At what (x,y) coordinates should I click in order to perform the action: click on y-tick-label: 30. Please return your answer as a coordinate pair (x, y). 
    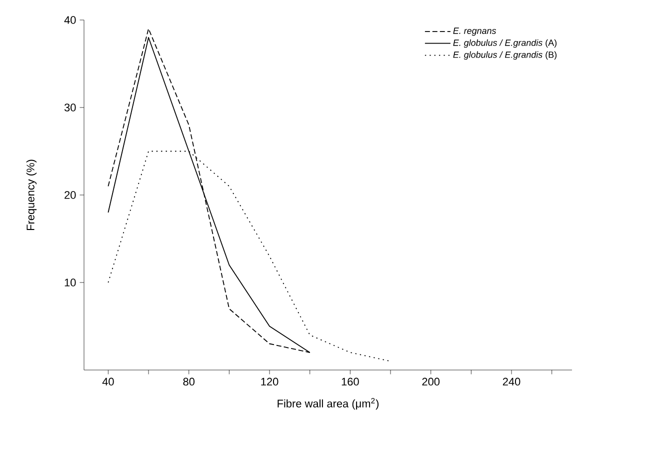
    Looking at the image, I should click on (70, 108).